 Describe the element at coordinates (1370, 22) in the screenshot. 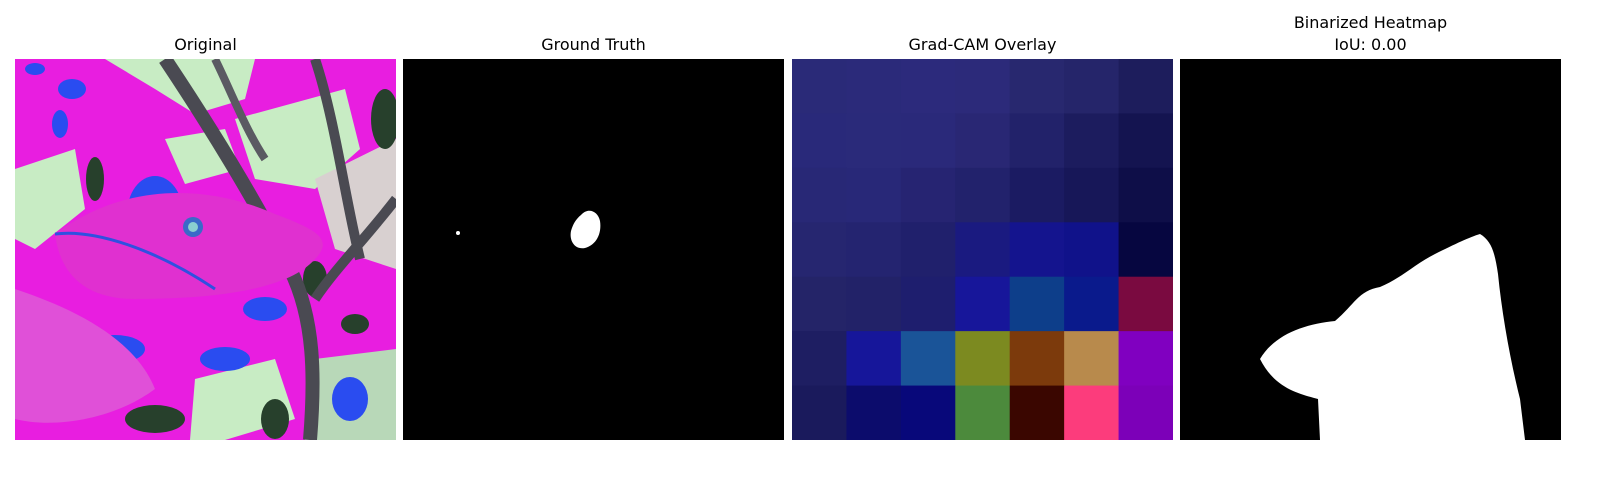

I see `panel-title-binarized: Binarized Heatmap` at that location.